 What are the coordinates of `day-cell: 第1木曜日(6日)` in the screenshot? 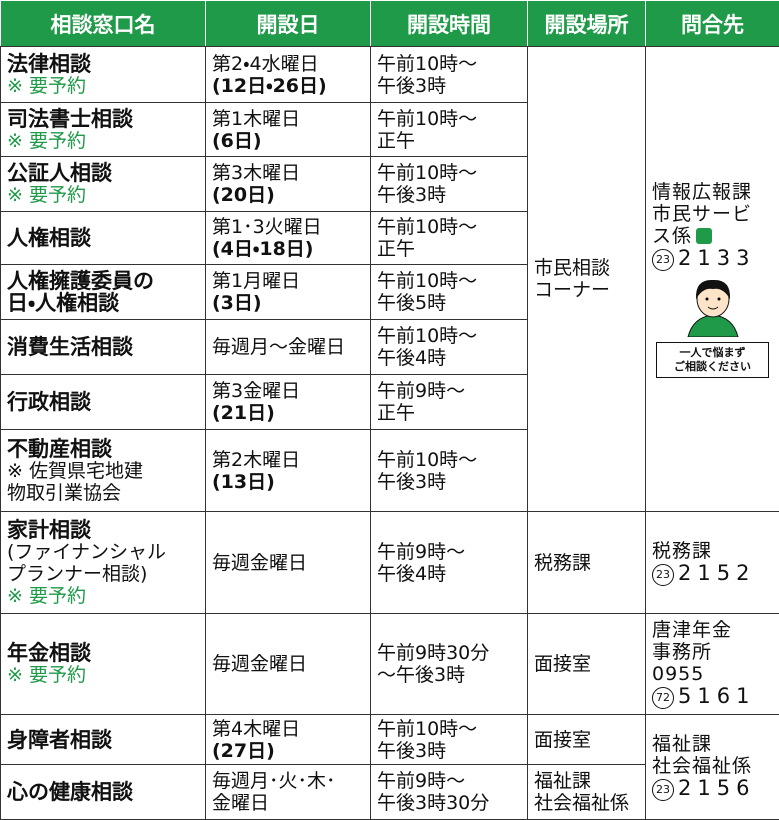 It's located at (288, 130).